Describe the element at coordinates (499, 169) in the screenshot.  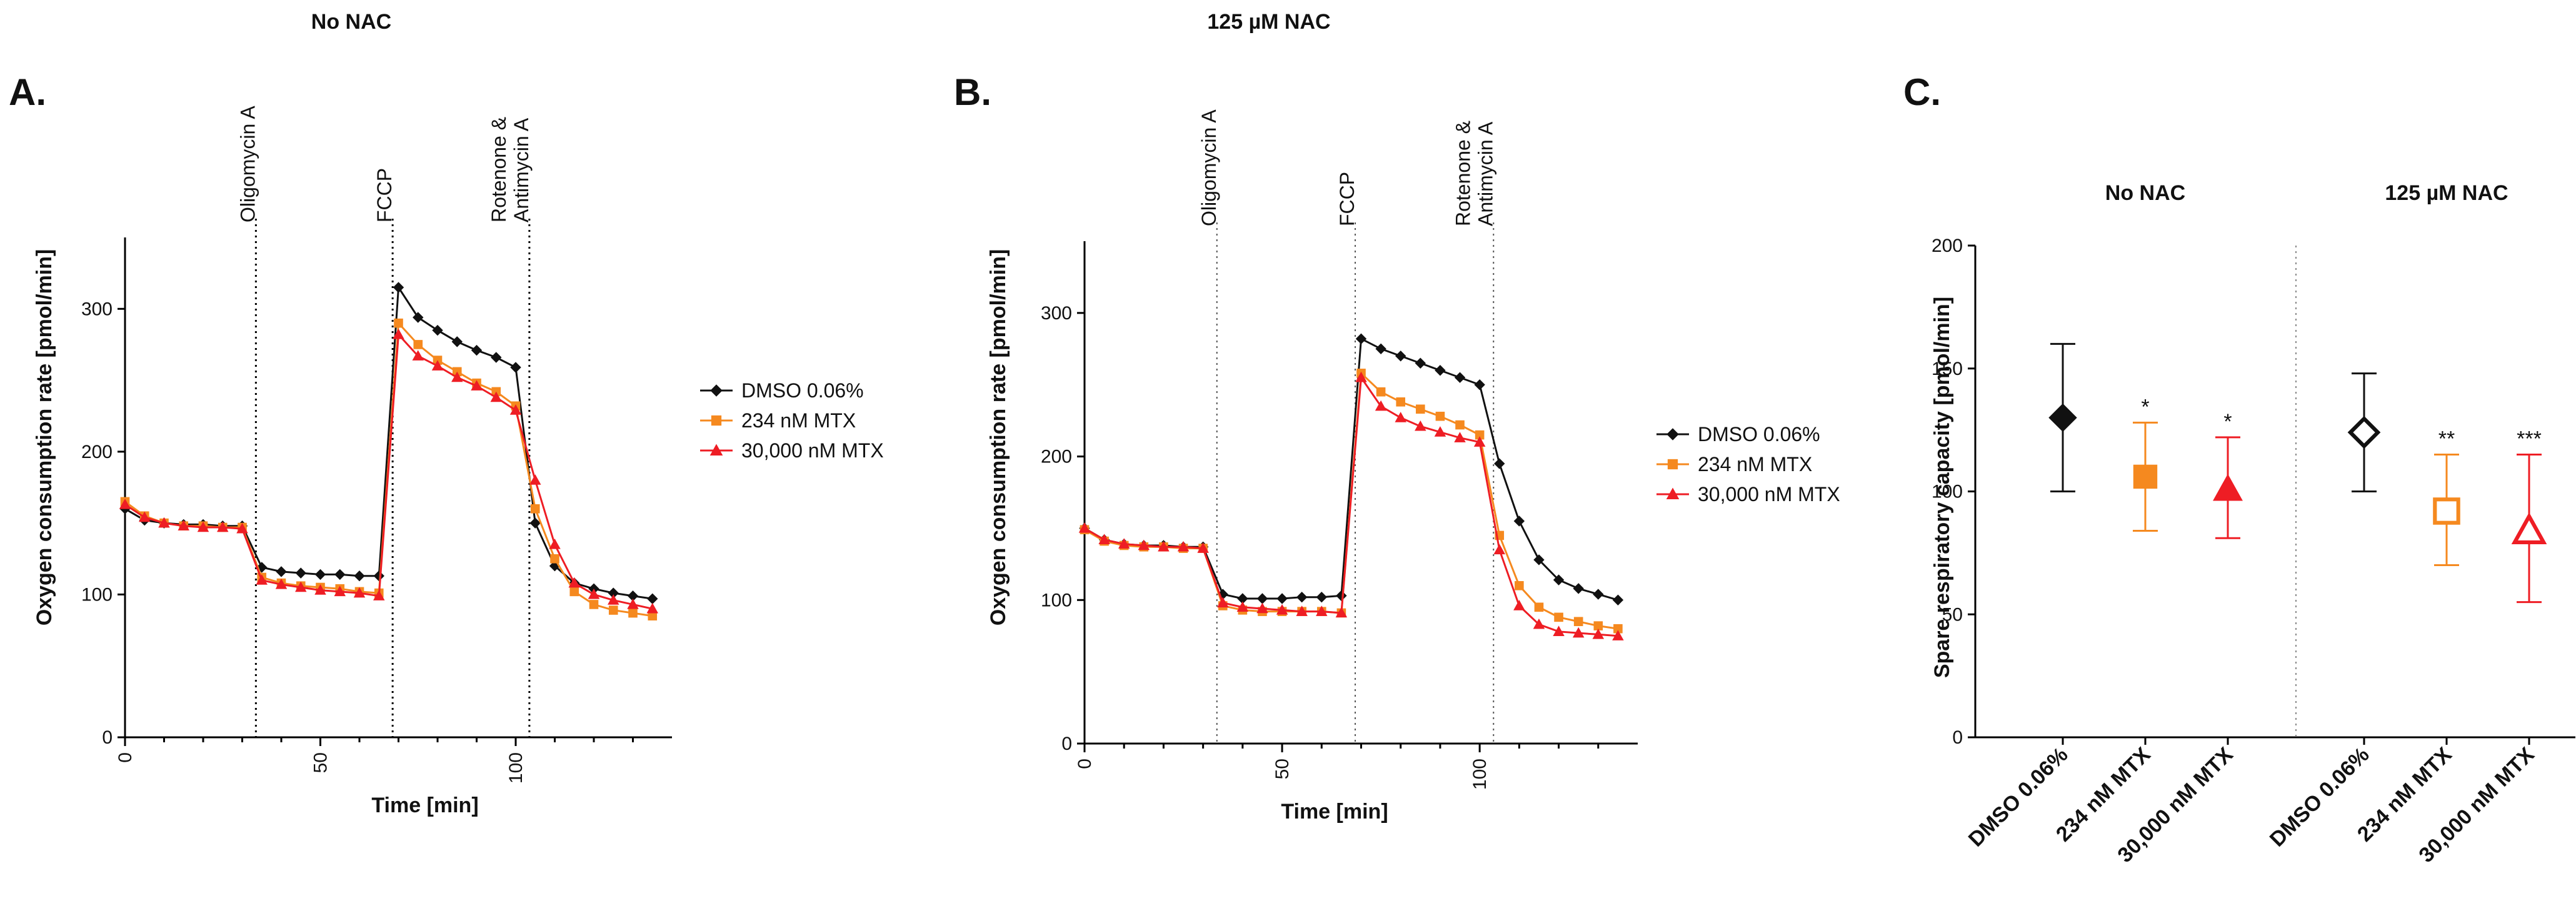
I see `panel-a-injection-label: Rotenone &` at that location.